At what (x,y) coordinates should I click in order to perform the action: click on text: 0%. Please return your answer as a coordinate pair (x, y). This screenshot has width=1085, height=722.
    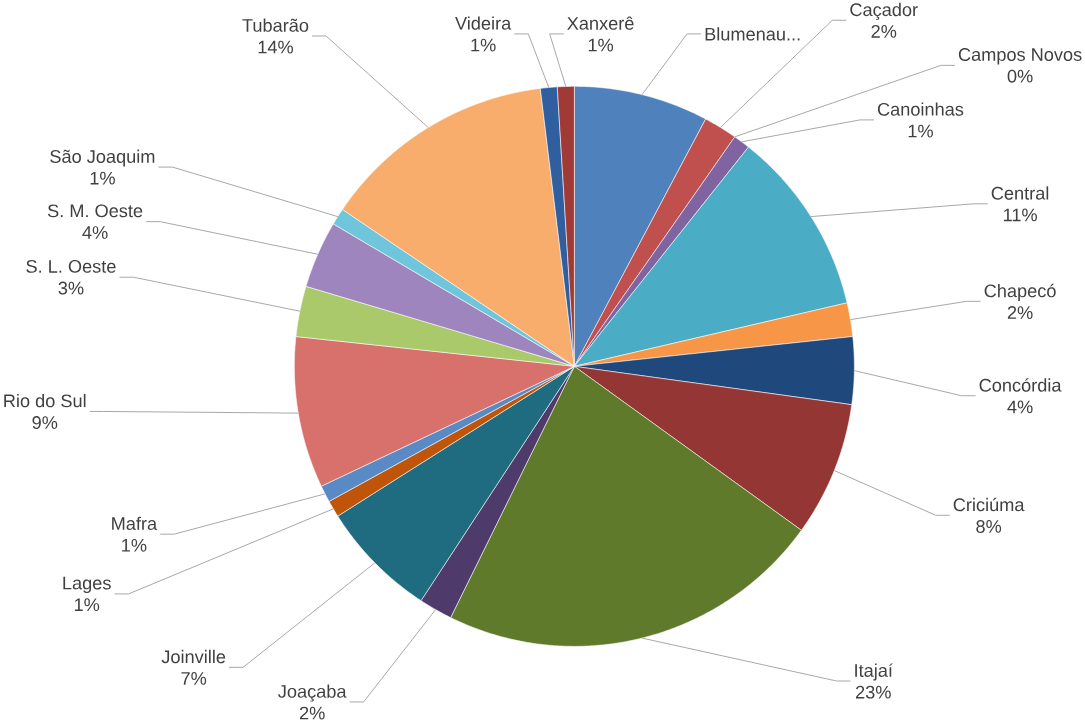
    Looking at the image, I should click on (1020, 76).